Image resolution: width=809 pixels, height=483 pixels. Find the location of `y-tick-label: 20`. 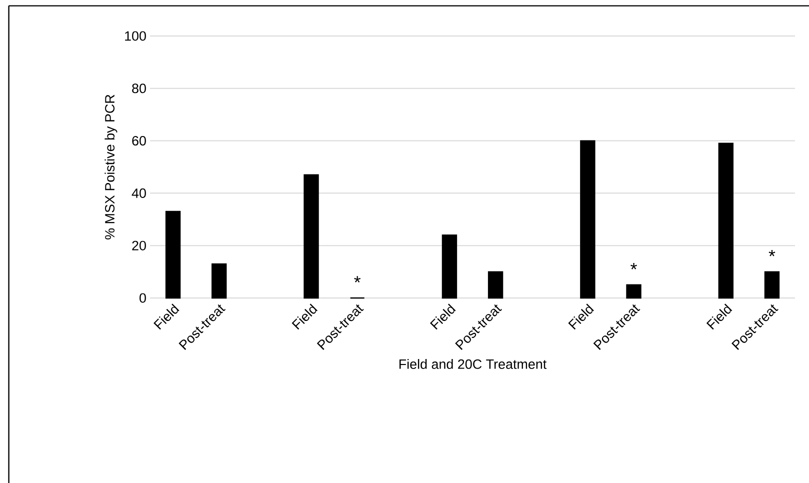

y-tick-label: 20 is located at coordinates (139, 245).